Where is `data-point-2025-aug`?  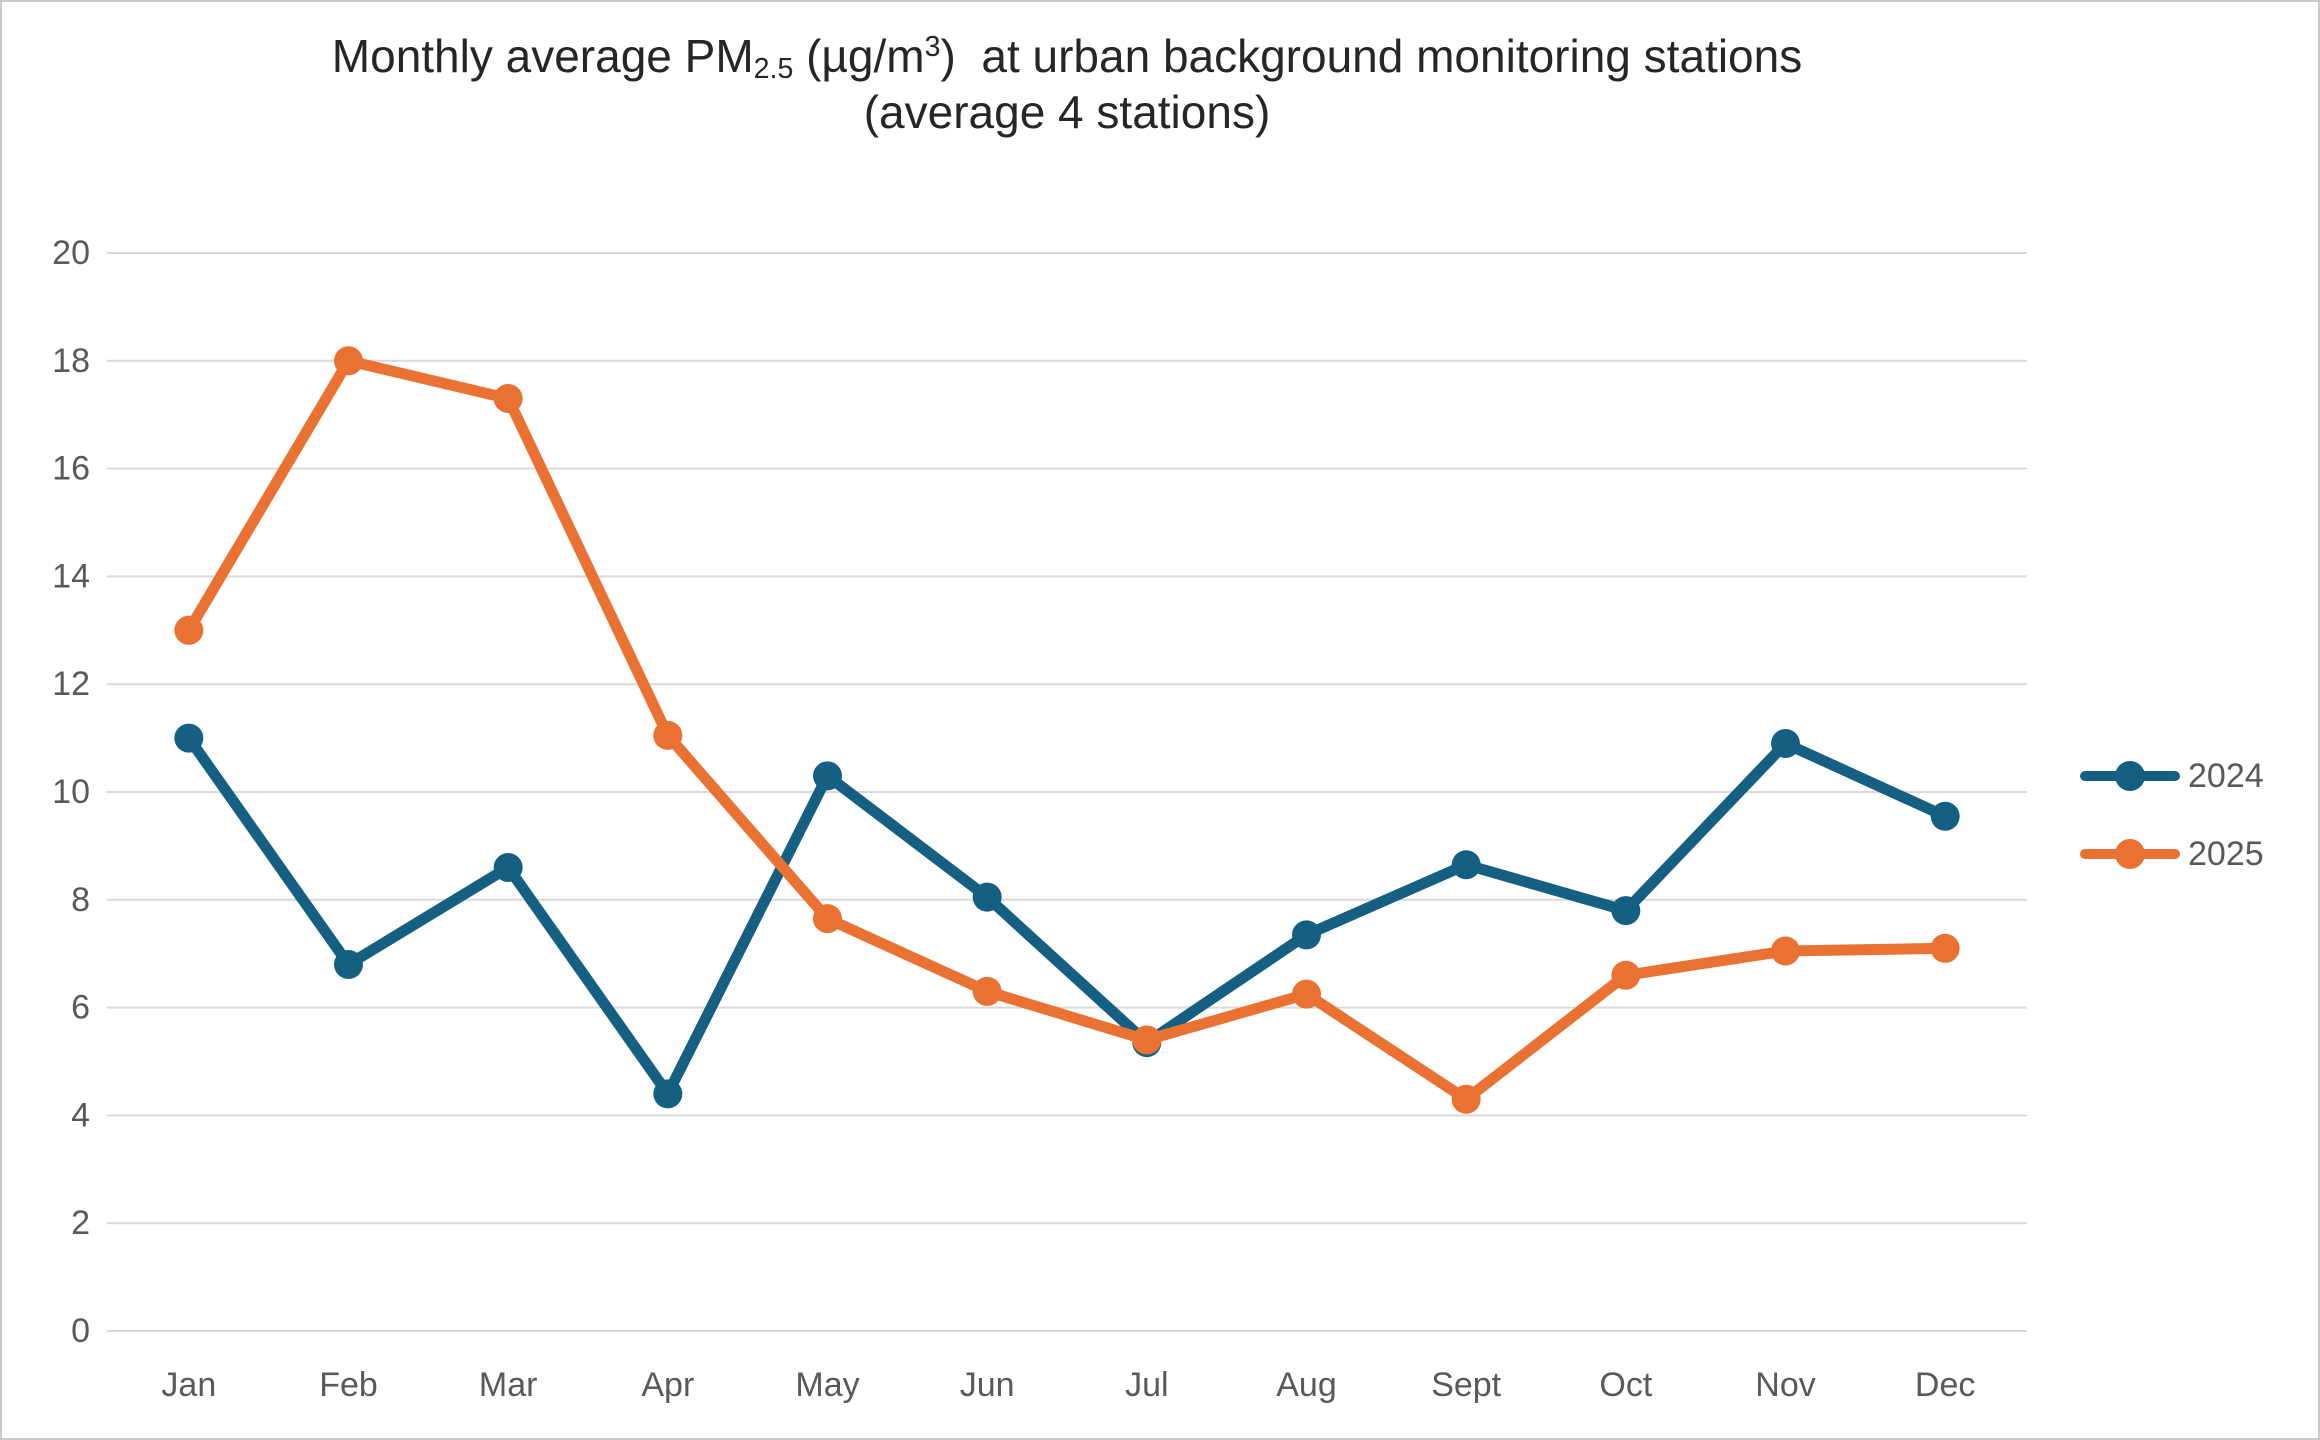
data-point-2025-aug is located at coordinates (1306, 994).